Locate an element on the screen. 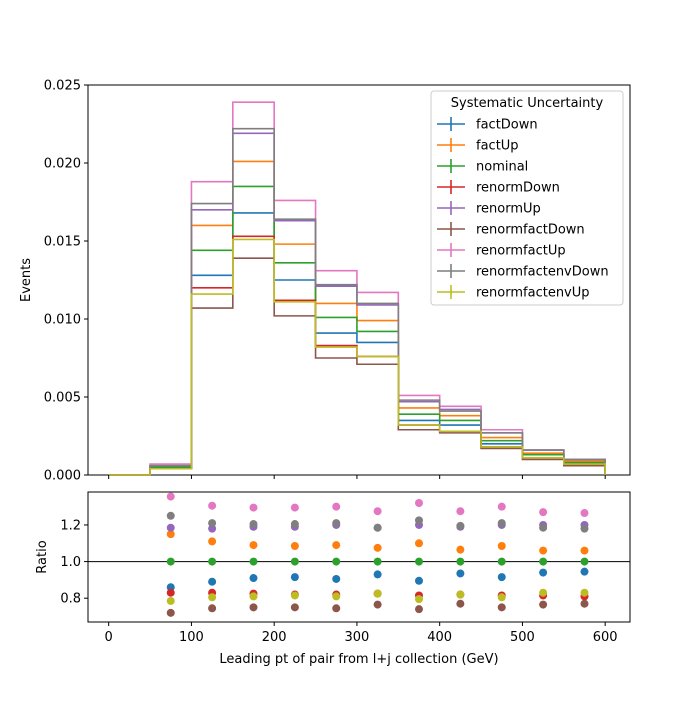  lower-x-tick-label: 300 is located at coordinates (357, 637).